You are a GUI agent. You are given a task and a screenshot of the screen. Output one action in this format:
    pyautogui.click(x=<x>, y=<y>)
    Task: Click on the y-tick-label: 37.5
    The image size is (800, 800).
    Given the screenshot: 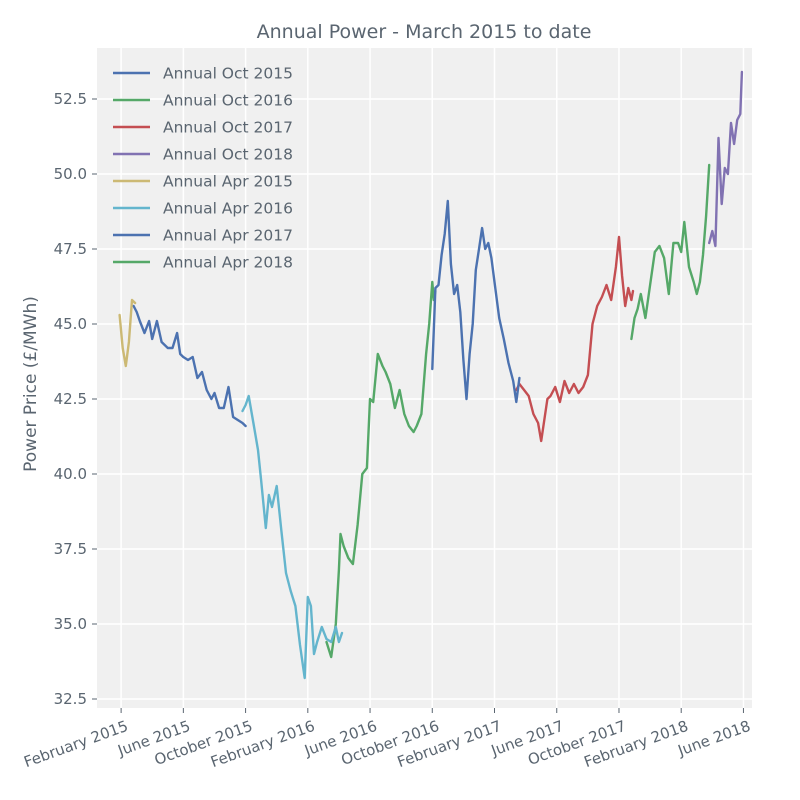 What is the action you would take?
    pyautogui.click(x=70, y=549)
    